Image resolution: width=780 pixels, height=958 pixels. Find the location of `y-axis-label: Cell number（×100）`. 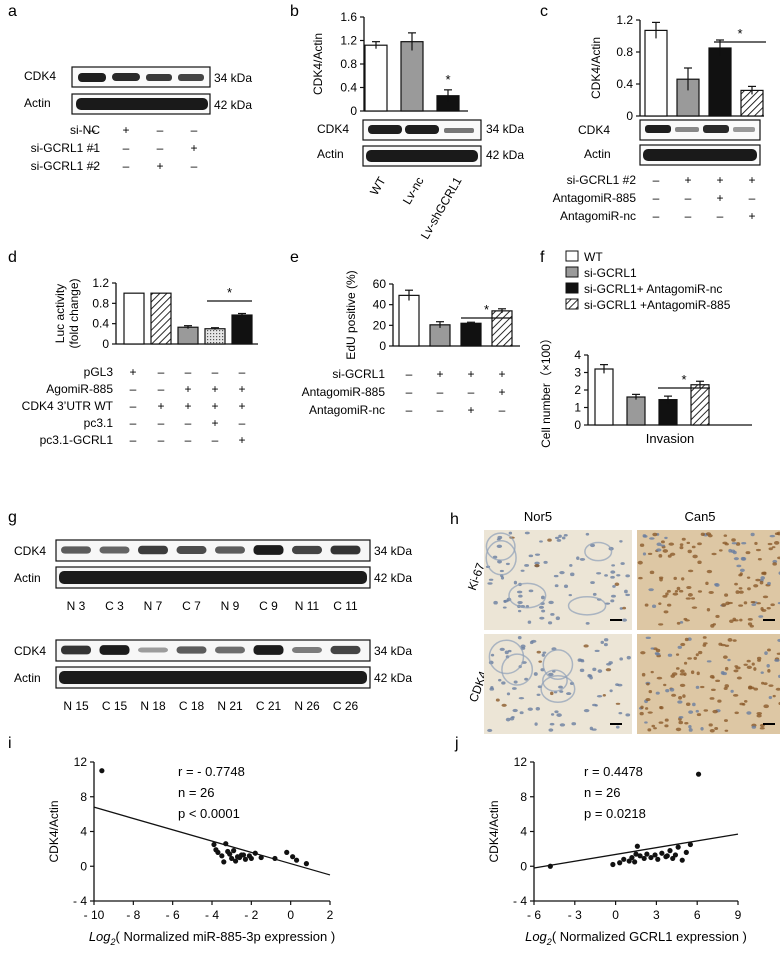

y-axis-label: Cell number（×100） is located at coordinates (546, 390).